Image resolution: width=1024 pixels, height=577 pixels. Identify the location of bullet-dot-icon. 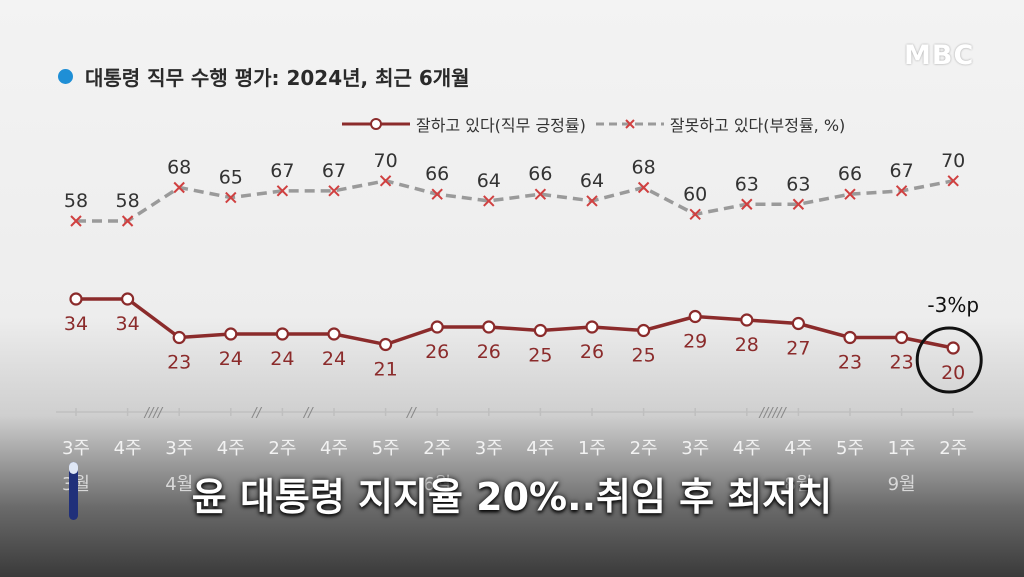
(65, 76).